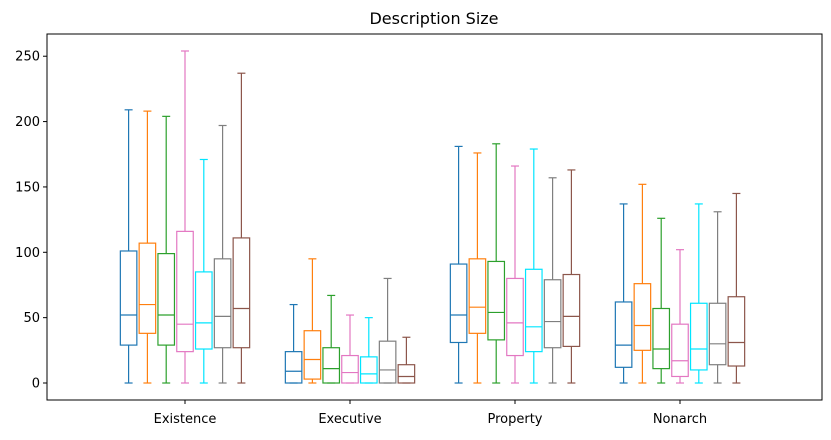  Describe the element at coordinates (430, 413) in the screenshot. I see `x-axis: Existence Executive Property Nonarch` at that location.